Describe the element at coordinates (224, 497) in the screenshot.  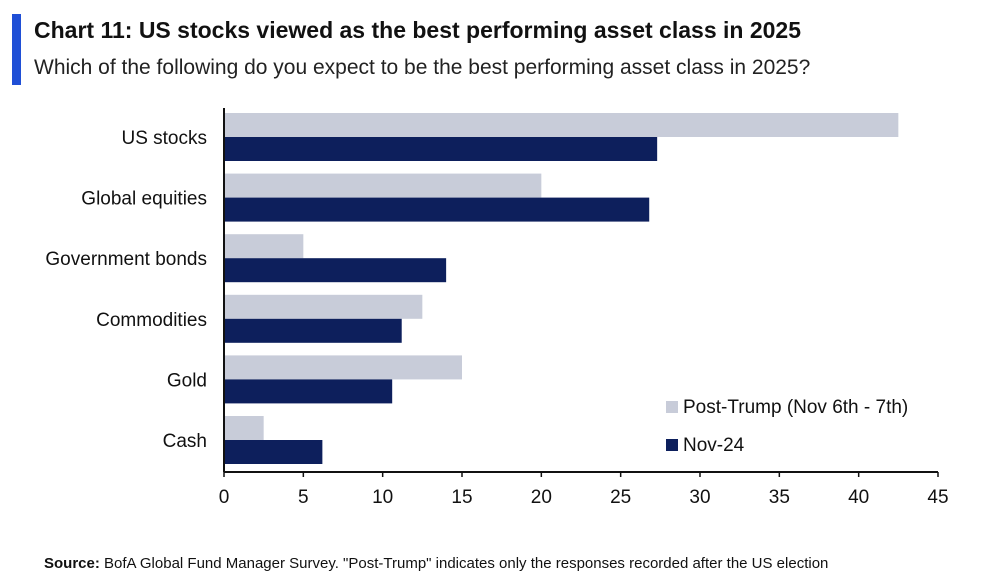
I see `x-tick-label: 0` at that location.